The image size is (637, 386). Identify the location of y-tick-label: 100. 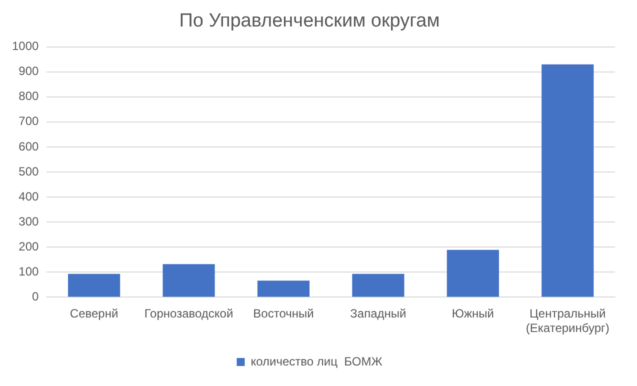
(29, 271).